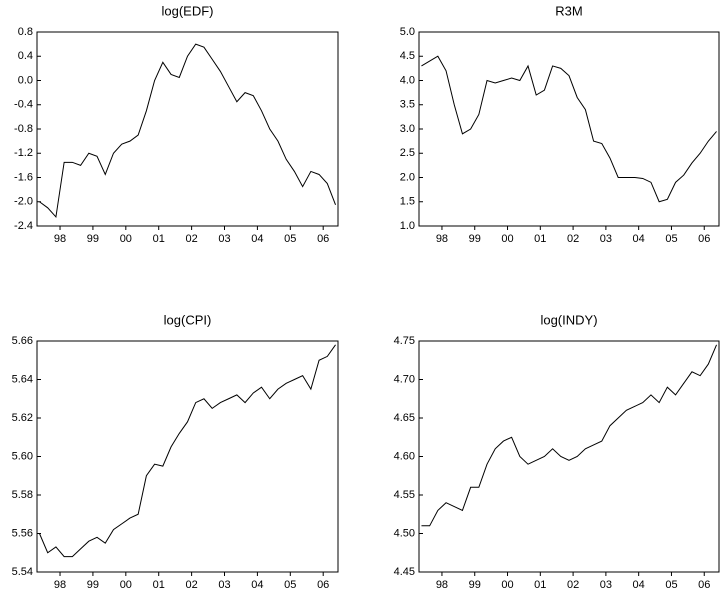 The height and width of the screenshot is (596, 721). Describe the element at coordinates (407, 56) in the screenshot. I see `y-tick-label: 4.5` at that location.